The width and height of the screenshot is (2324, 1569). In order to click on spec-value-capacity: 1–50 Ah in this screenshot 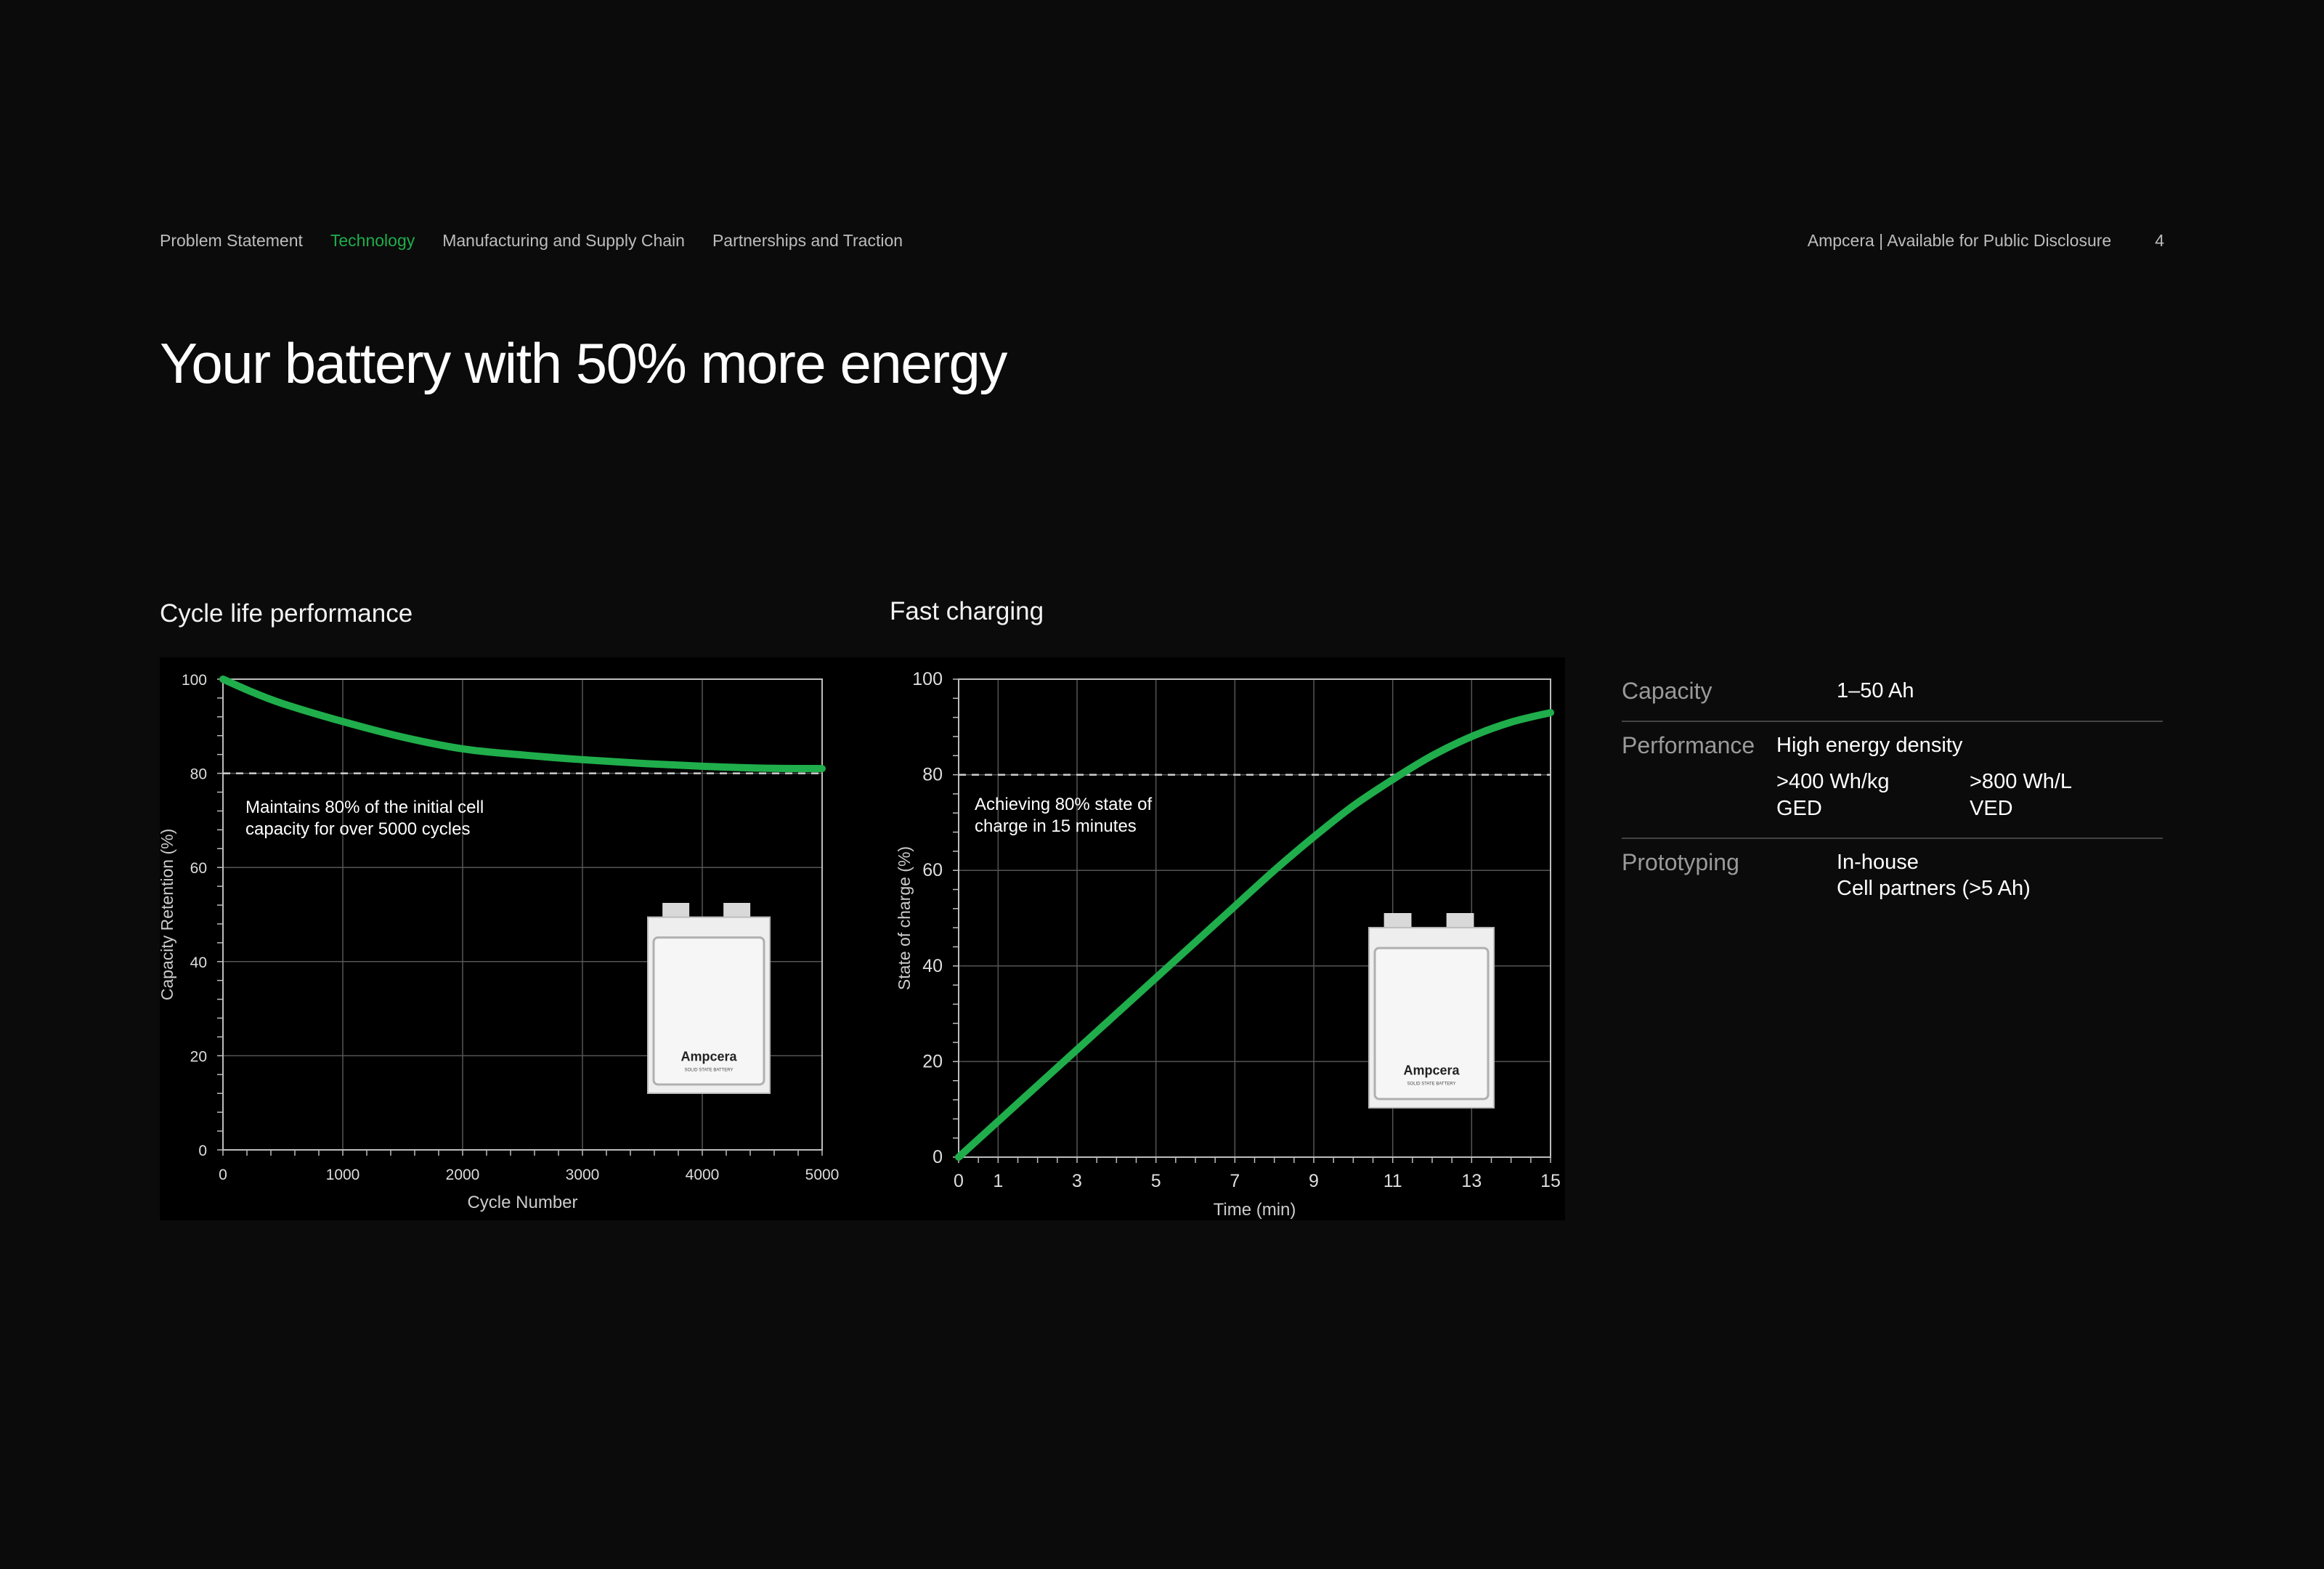, I will do `click(1875, 690)`.